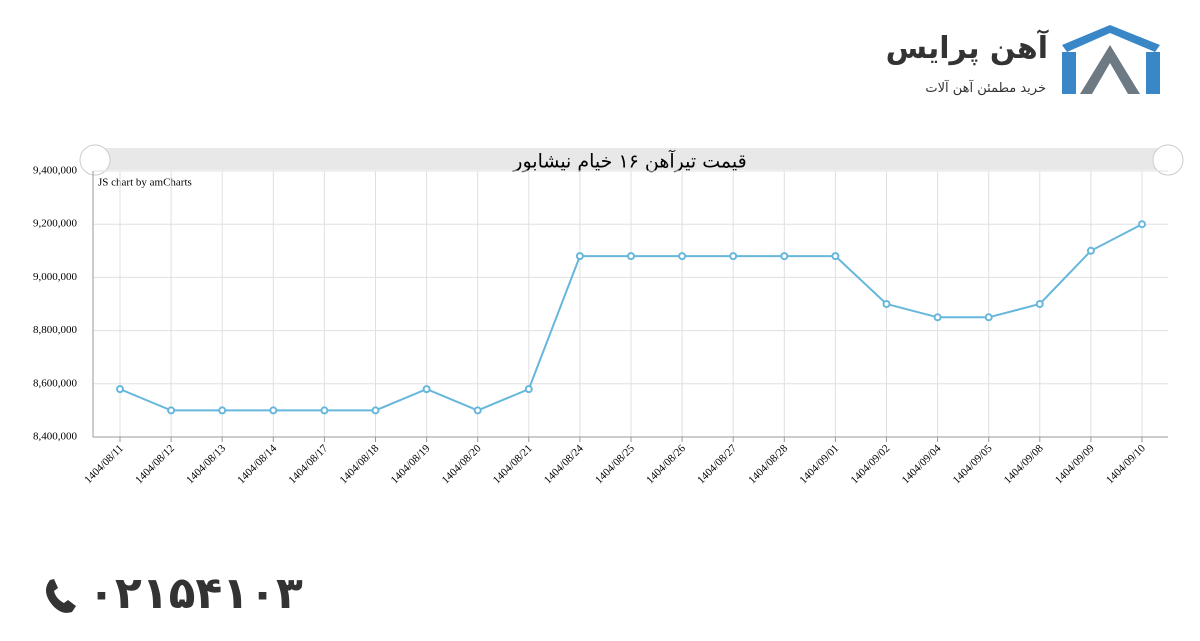 Image resolution: width=1200 pixels, height=641 pixels. Describe the element at coordinates (666, 464) in the screenshot. I see `x-tick-label: 1404/08/26` at that location.